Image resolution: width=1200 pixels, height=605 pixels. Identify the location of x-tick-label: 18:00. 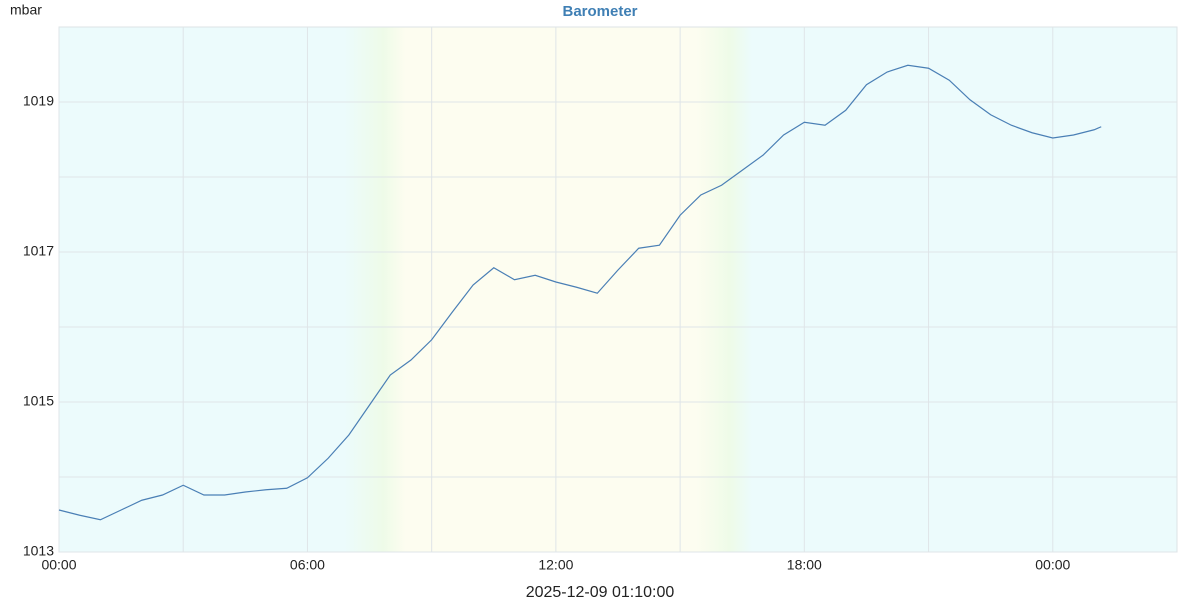
(804, 565).